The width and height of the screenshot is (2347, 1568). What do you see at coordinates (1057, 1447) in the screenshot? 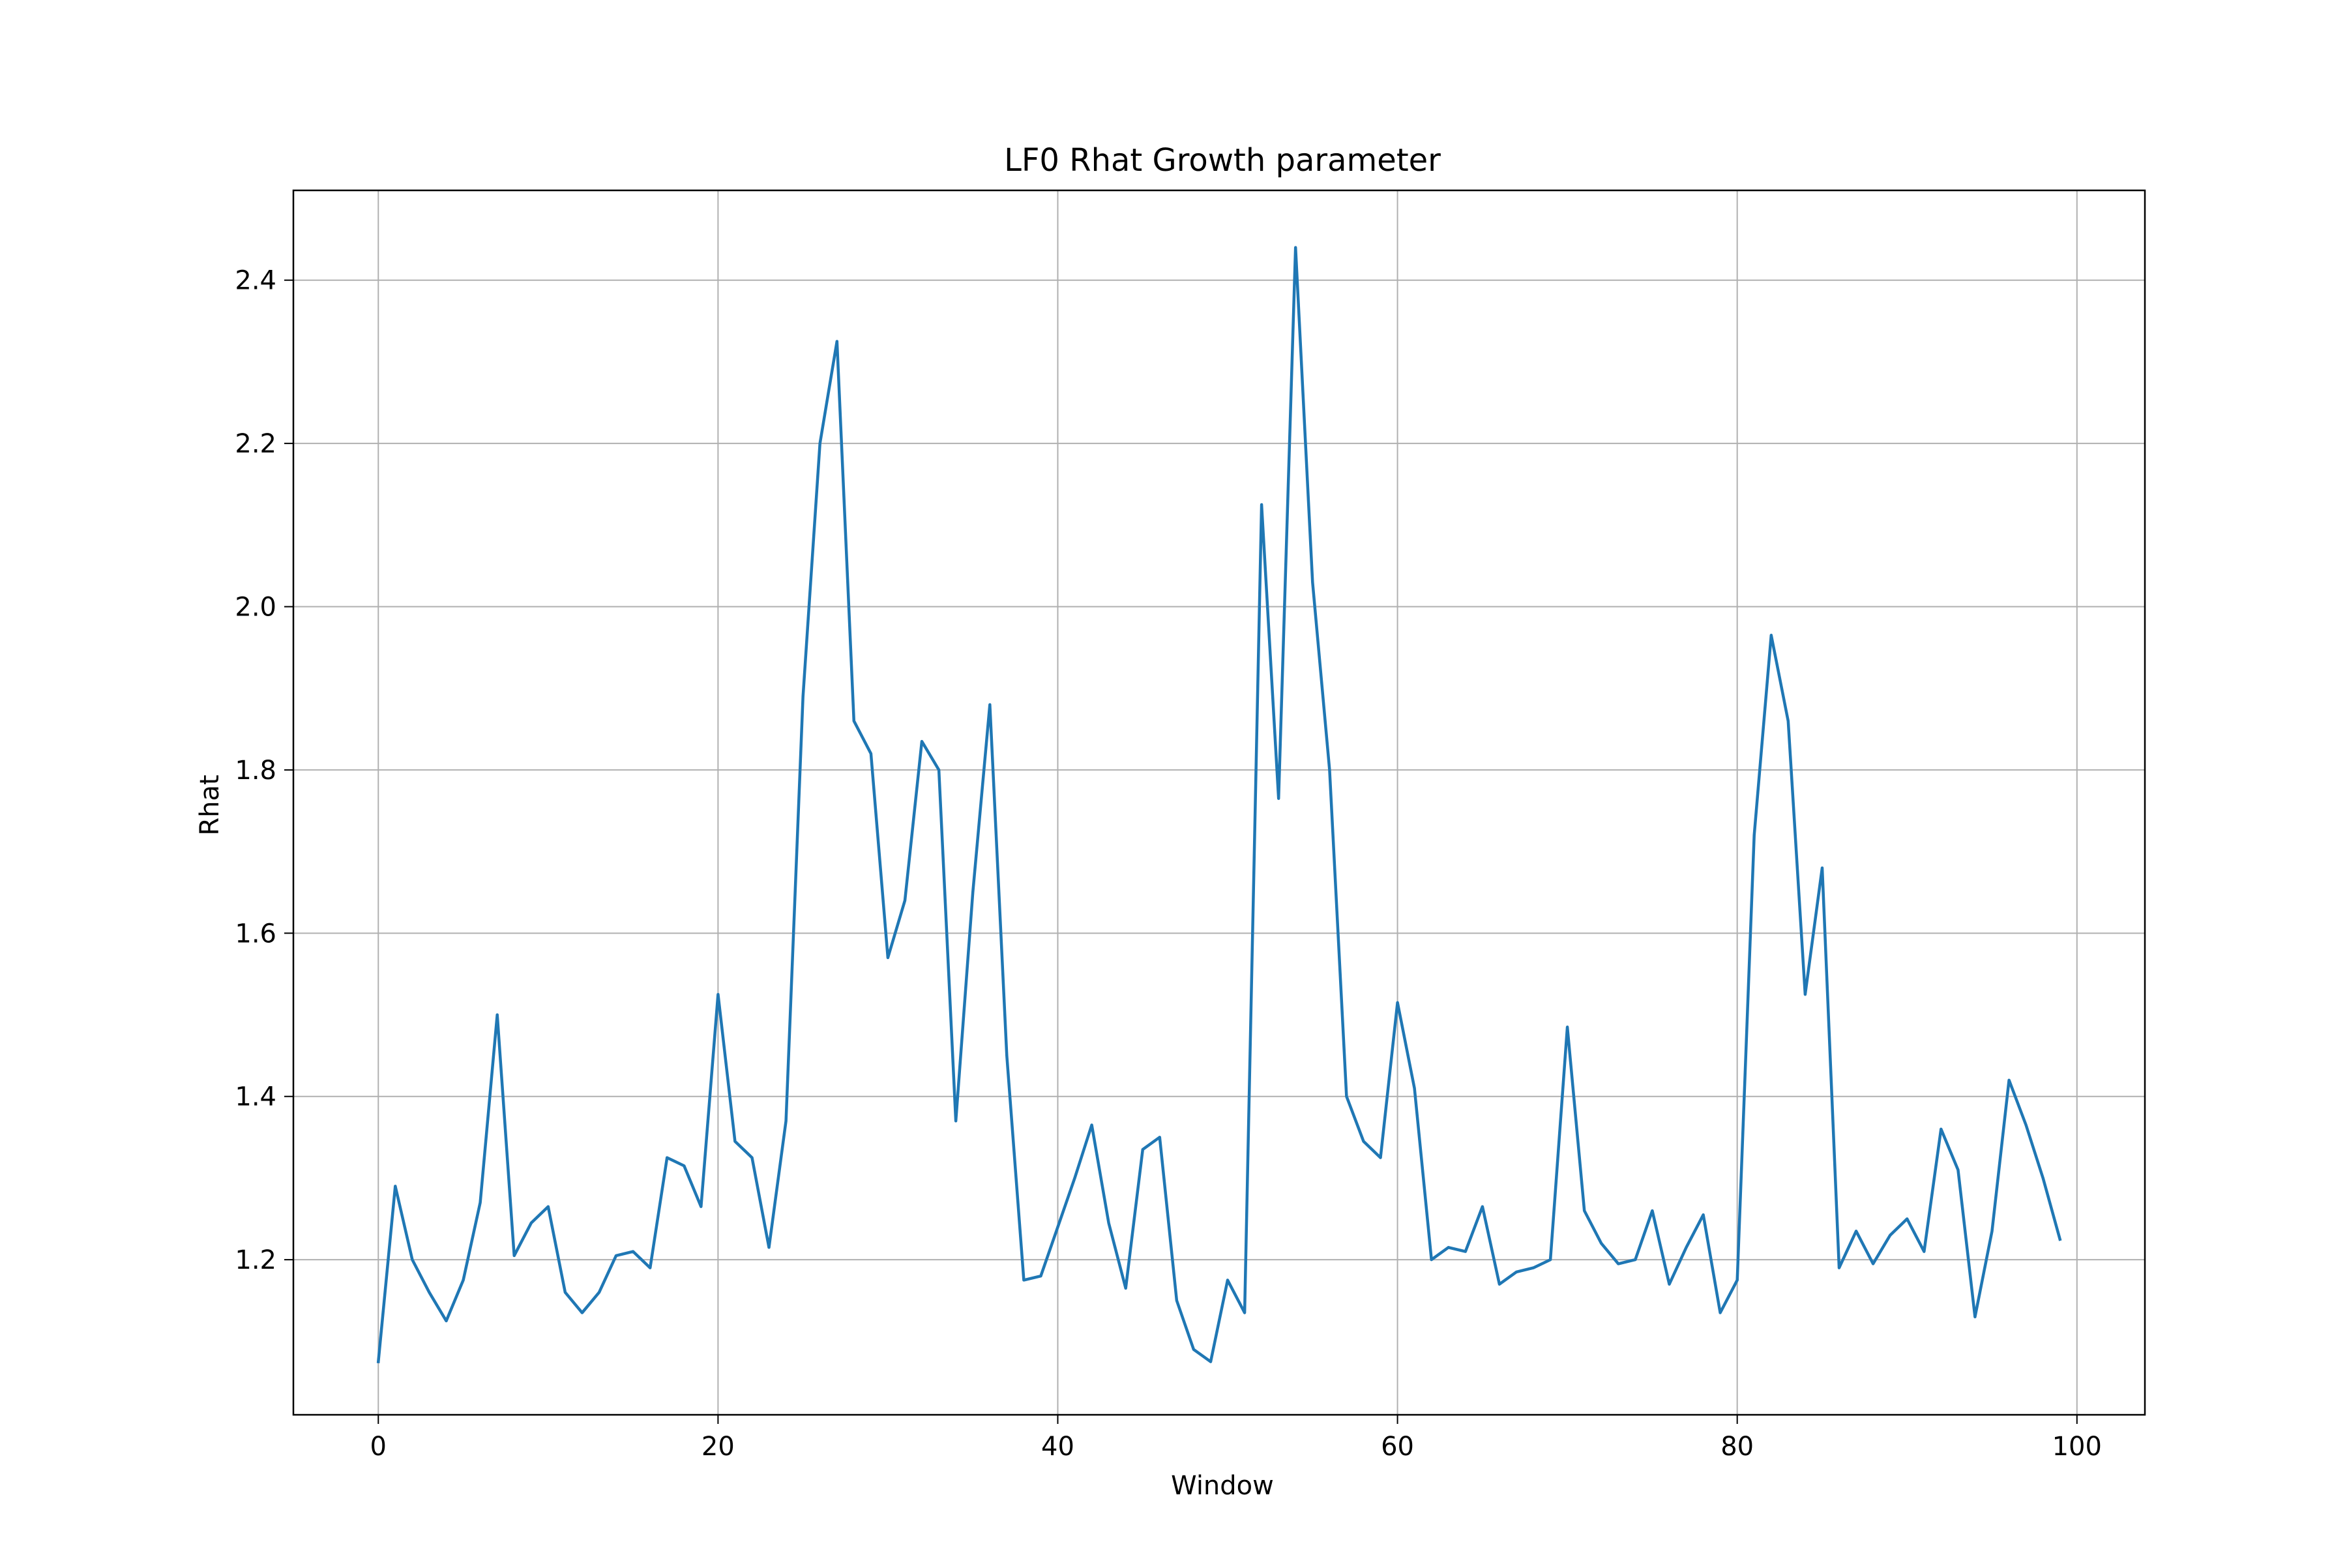
I see `x-tick-label: 40` at bounding box center [1057, 1447].